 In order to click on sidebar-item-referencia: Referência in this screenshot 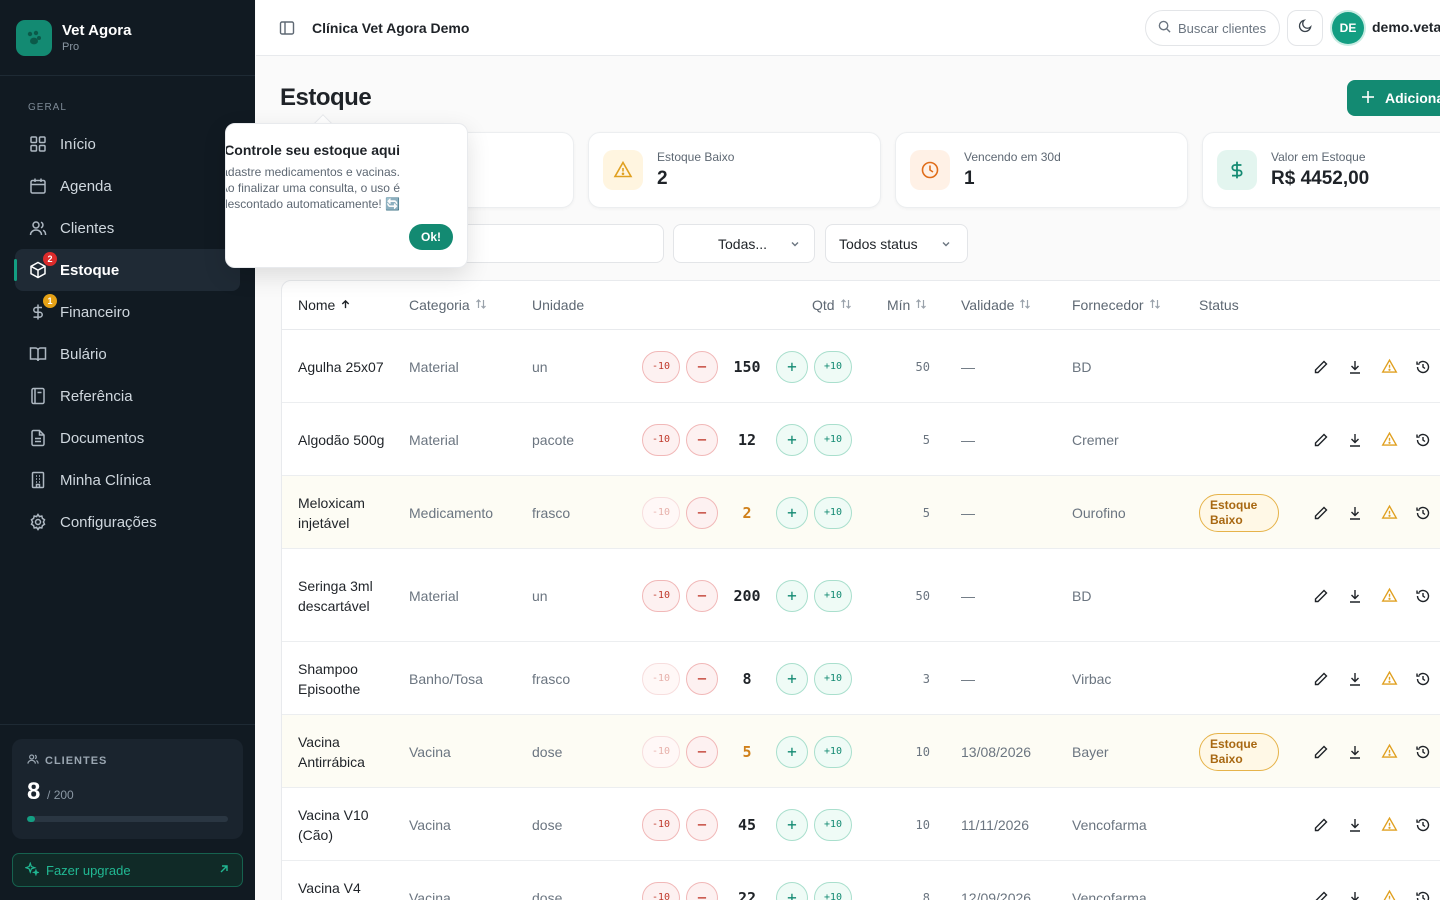, I will do `click(127, 396)`.